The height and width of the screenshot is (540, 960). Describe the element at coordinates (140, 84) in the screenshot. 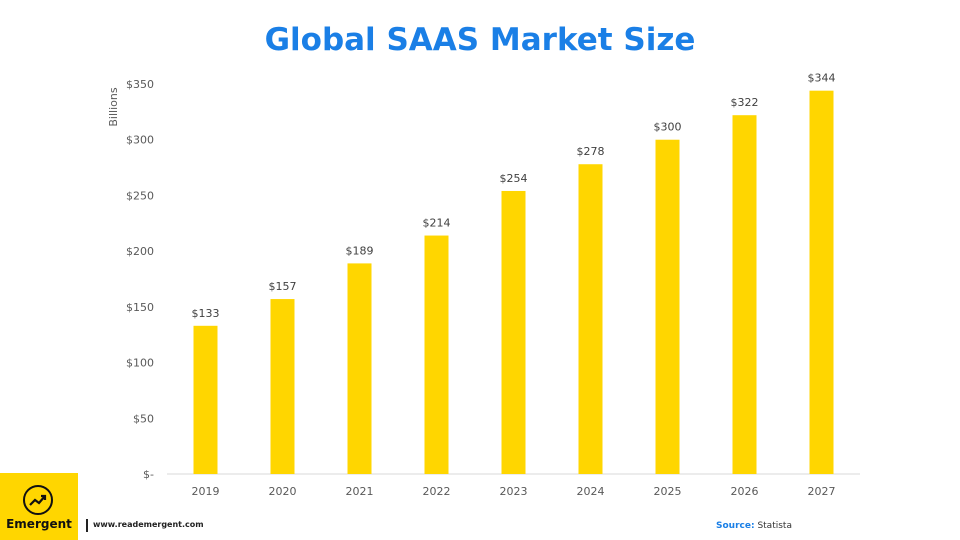

I see `y-tick-label: $350` at that location.